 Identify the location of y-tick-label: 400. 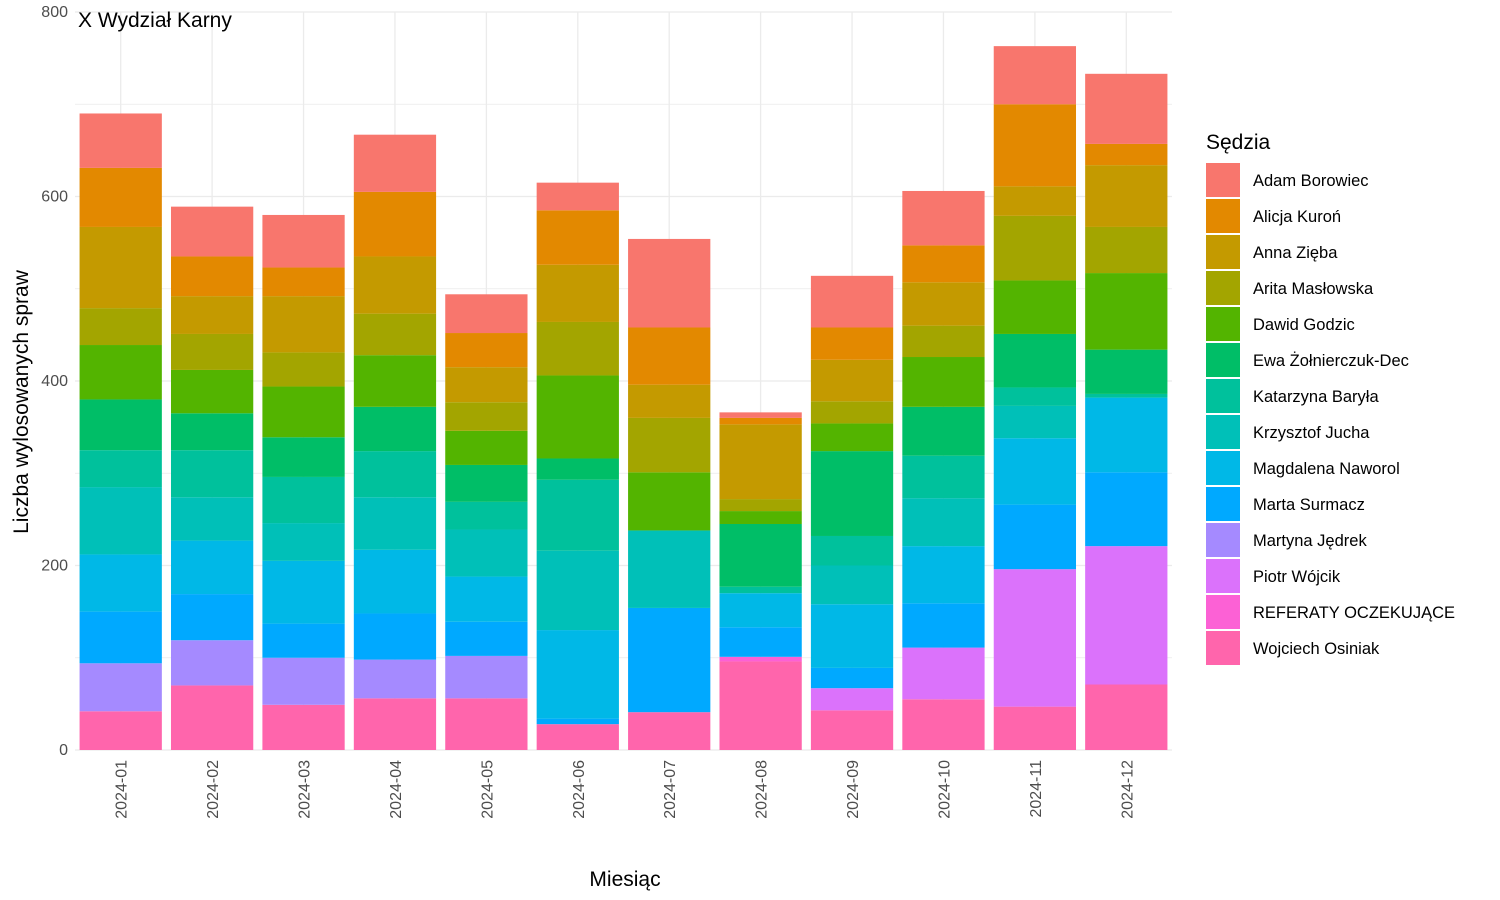
(54, 381).